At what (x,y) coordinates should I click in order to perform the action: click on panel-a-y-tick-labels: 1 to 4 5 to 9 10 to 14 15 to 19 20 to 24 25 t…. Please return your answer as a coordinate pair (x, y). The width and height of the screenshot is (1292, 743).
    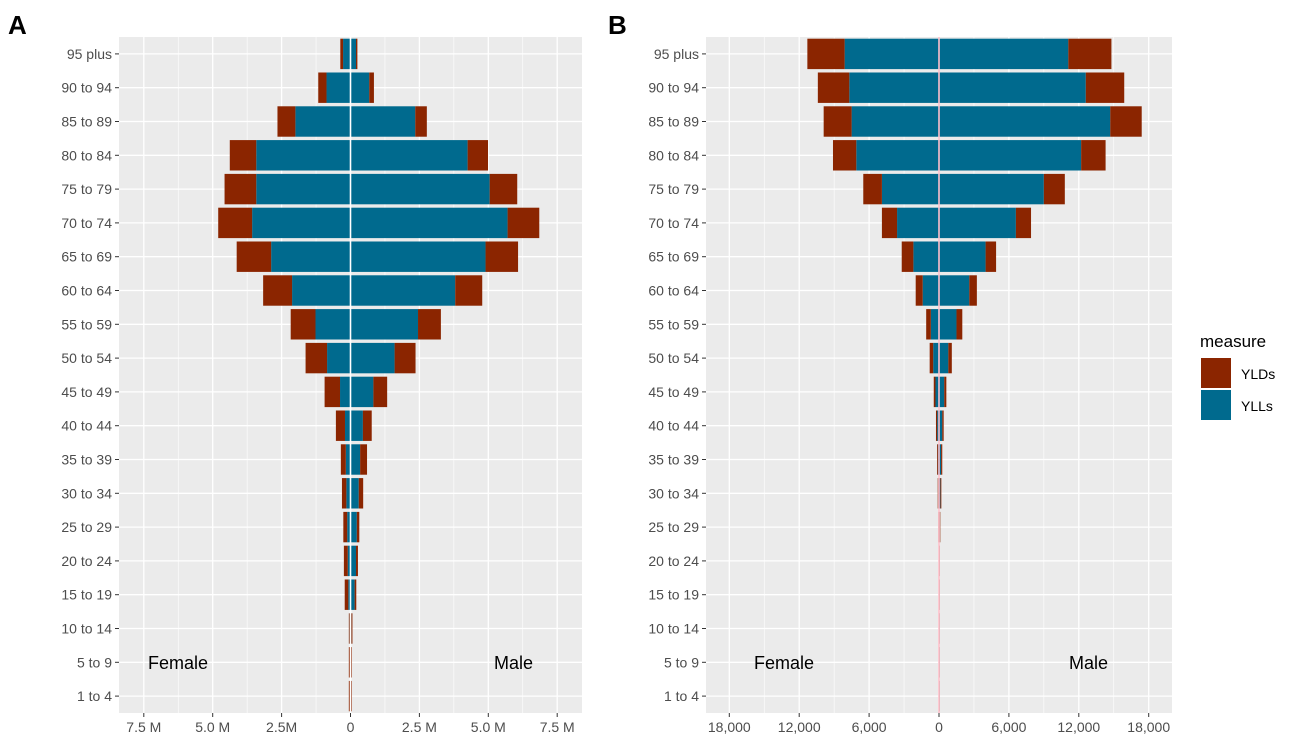
    Looking at the image, I should click on (90, 375).